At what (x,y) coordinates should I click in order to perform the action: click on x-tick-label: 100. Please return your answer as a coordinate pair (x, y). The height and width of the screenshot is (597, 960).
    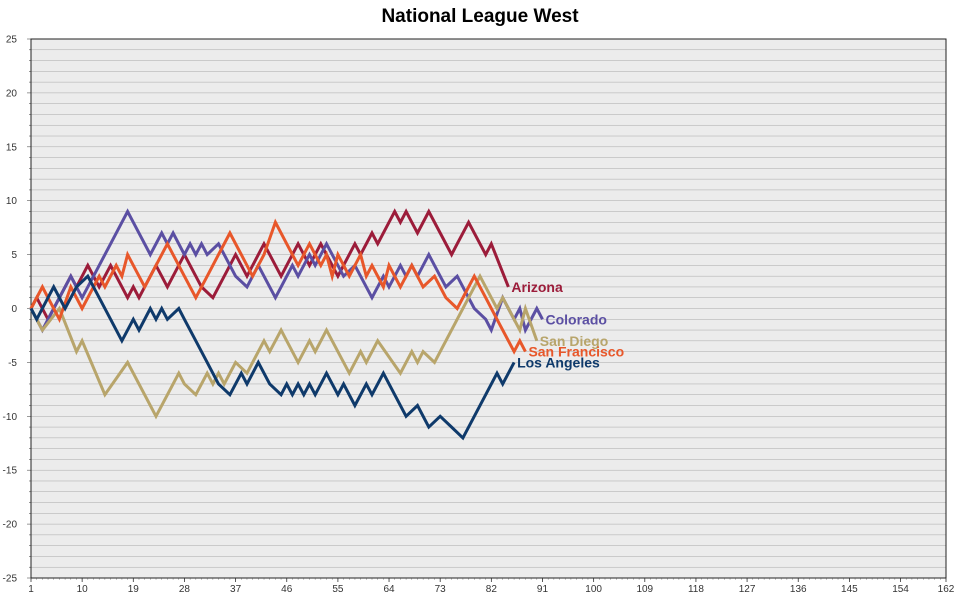
    Looking at the image, I should click on (593, 589).